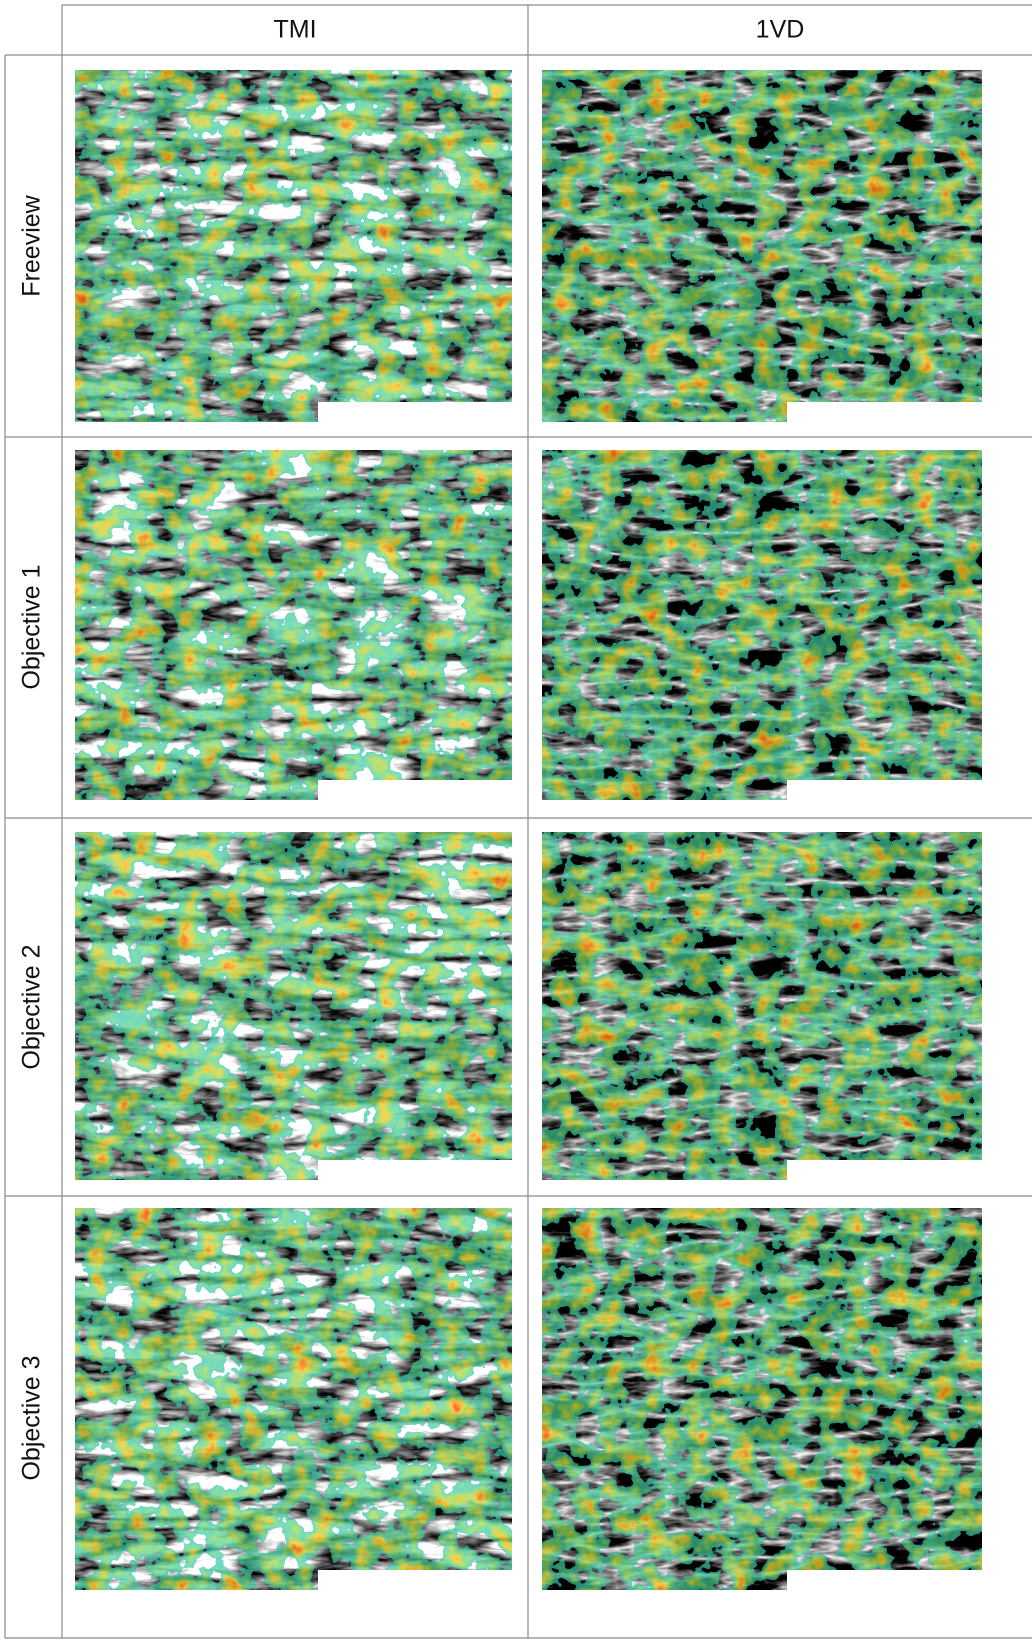 Image resolution: width=1032 pixels, height=1646 pixels. What do you see at coordinates (32, 626) in the screenshot?
I see `row-header: Objective 1` at bounding box center [32, 626].